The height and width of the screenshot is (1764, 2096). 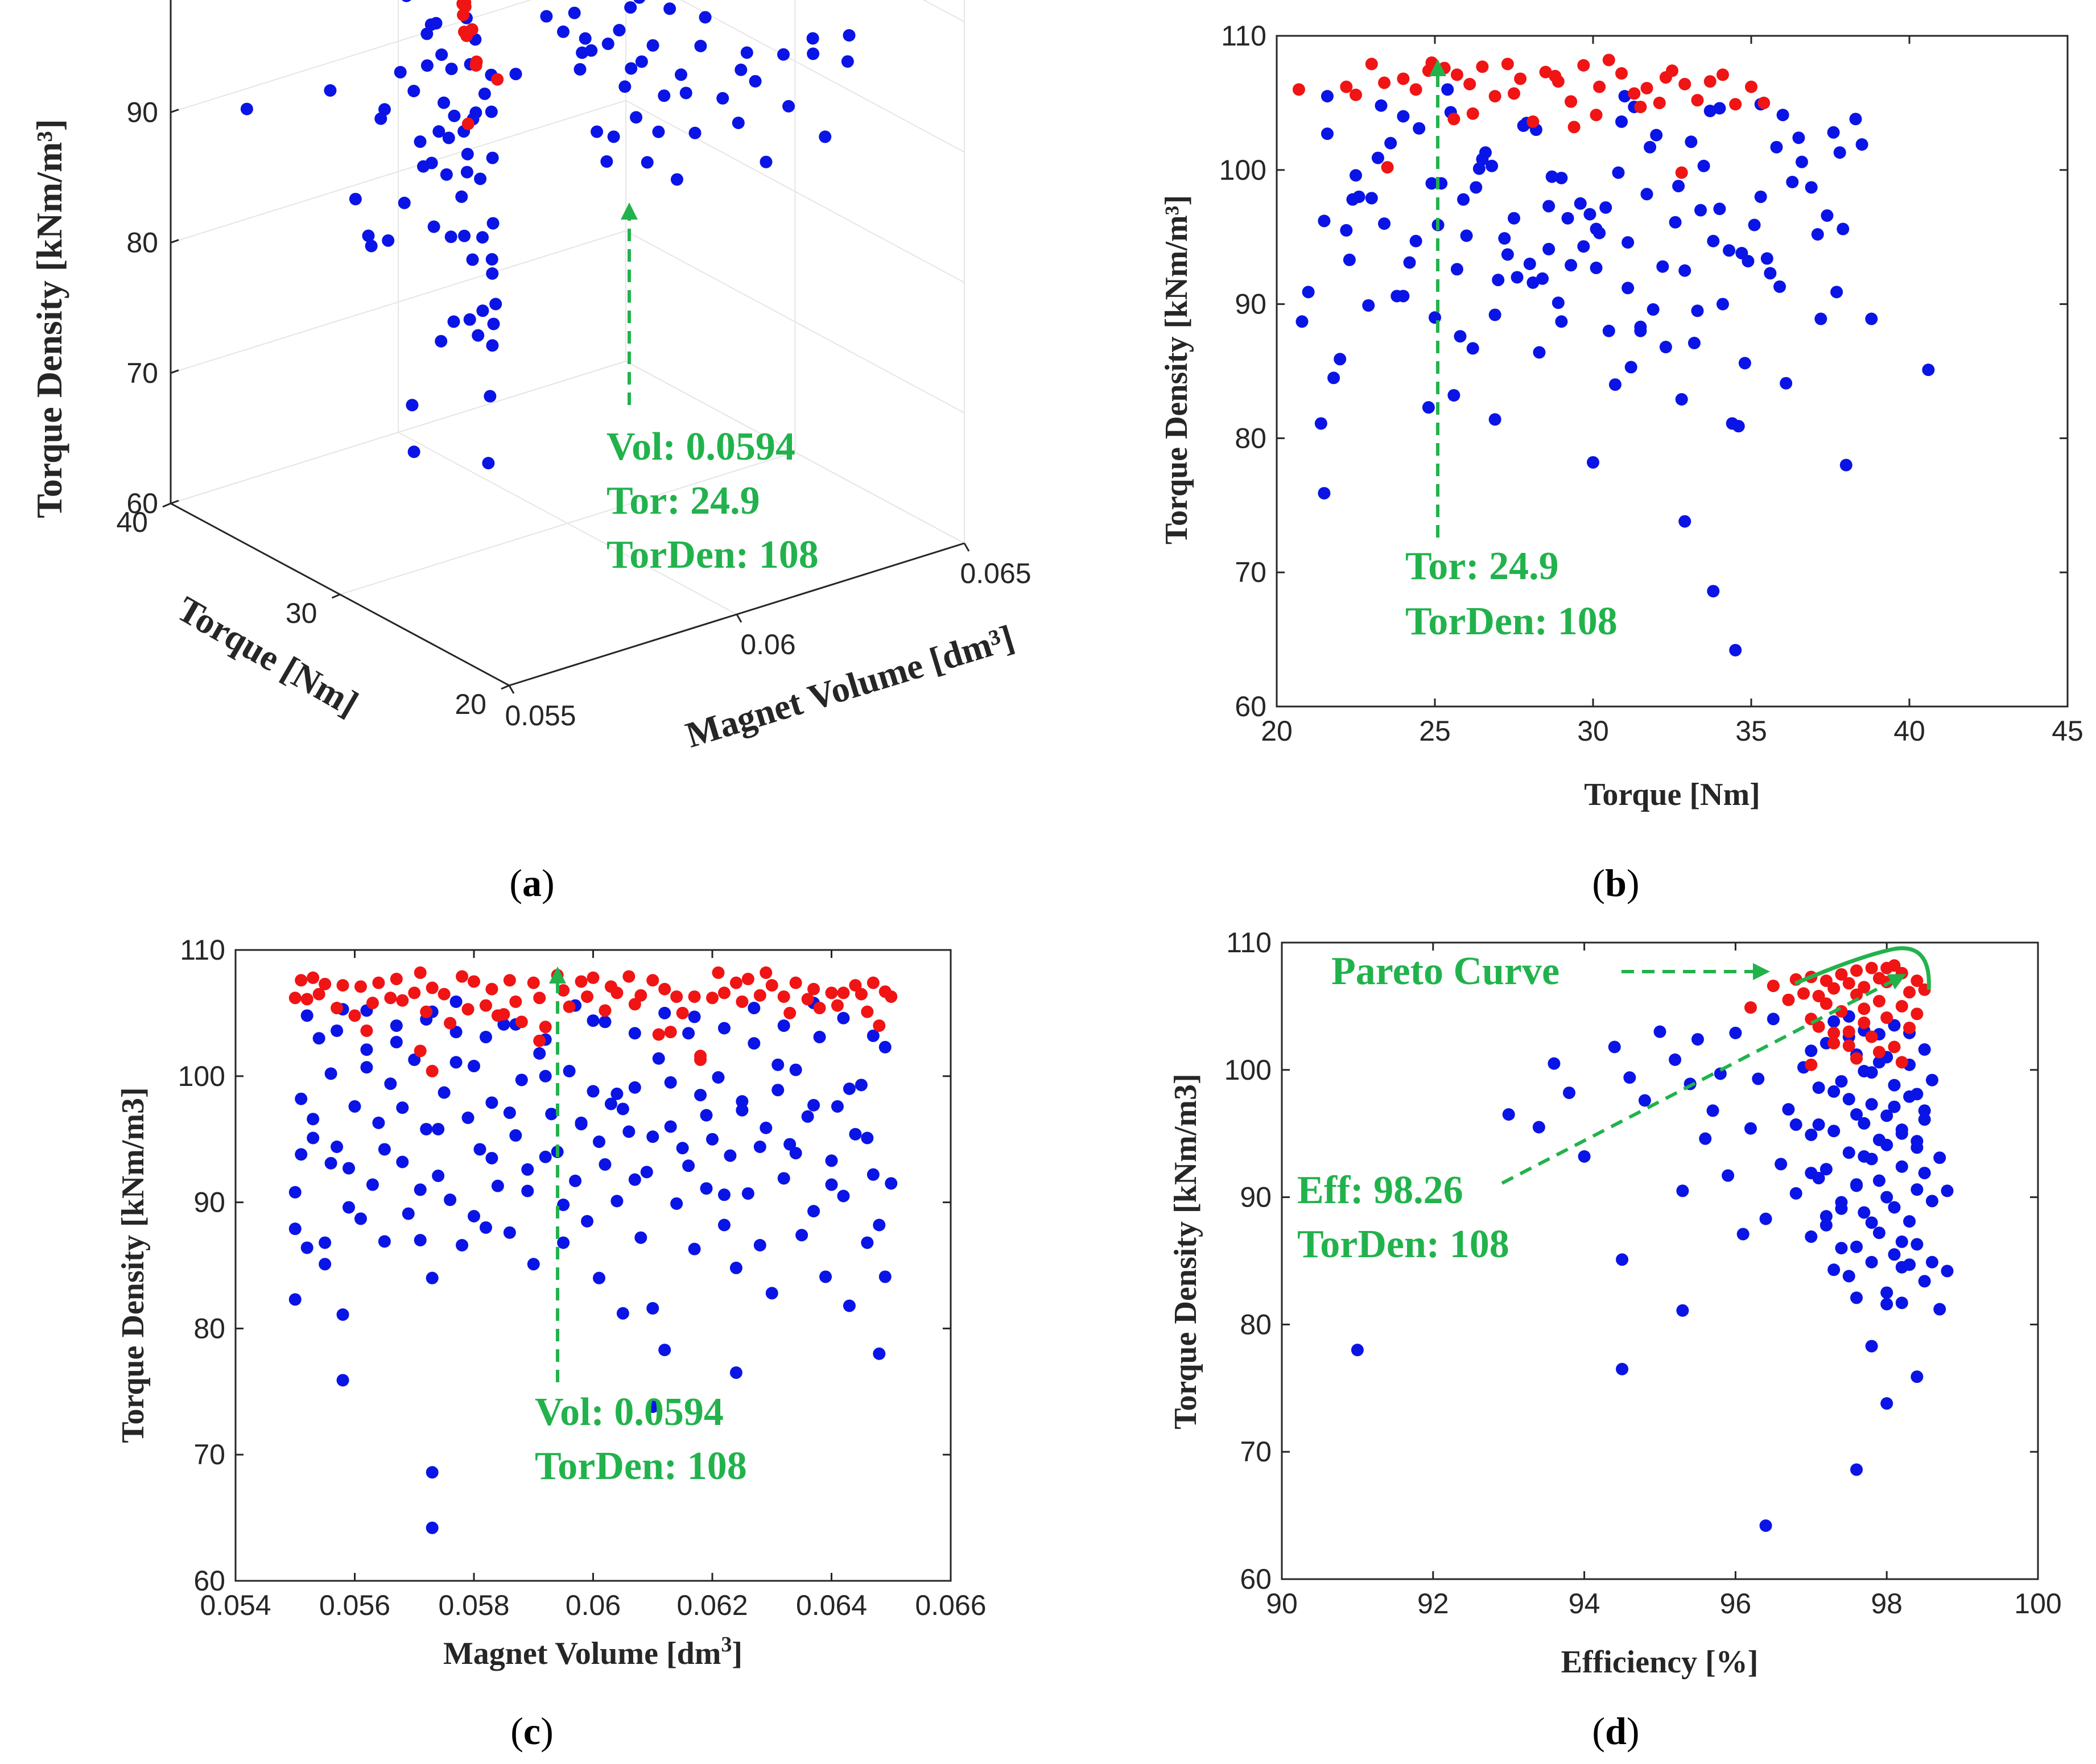 What do you see at coordinates (1256, 1579) in the screenshot?
I see `panel-d-ytick-label: 60` at bounding box center [1256, 1579].